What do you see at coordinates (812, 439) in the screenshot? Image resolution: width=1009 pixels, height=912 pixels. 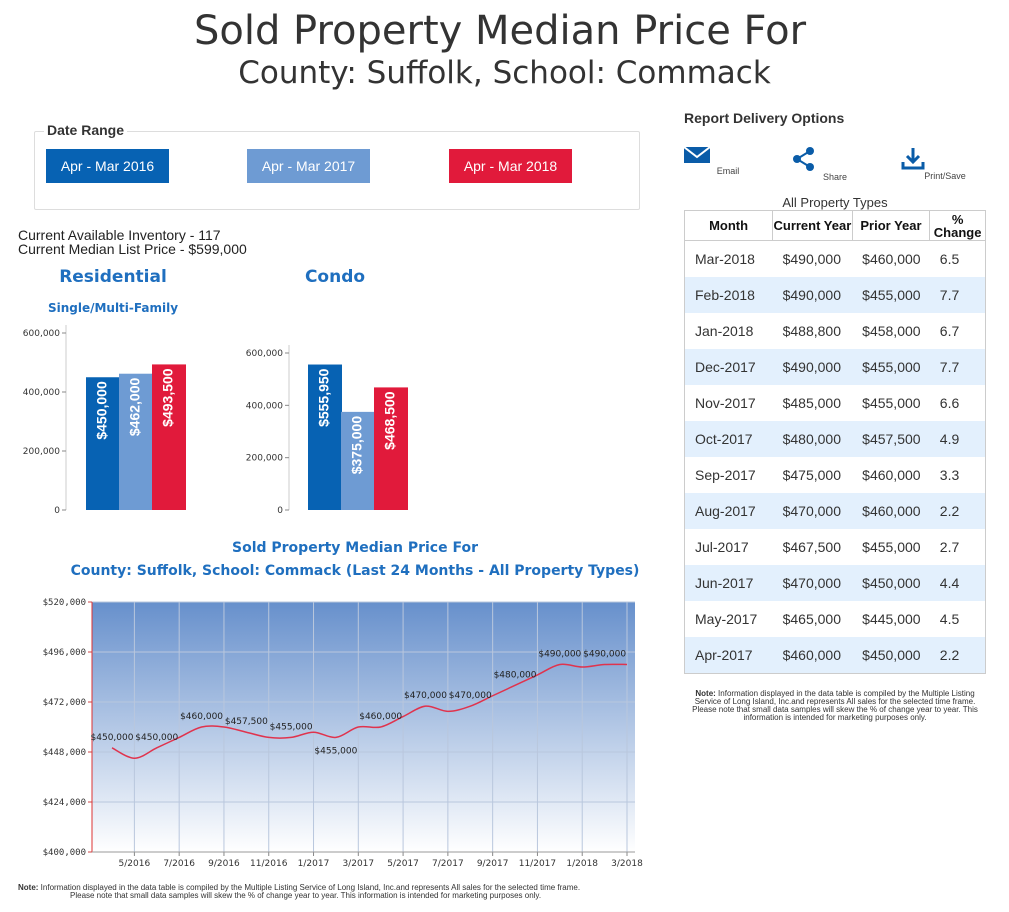 I see `cell-current-year: $480,000` at bounding box center [812, 439].